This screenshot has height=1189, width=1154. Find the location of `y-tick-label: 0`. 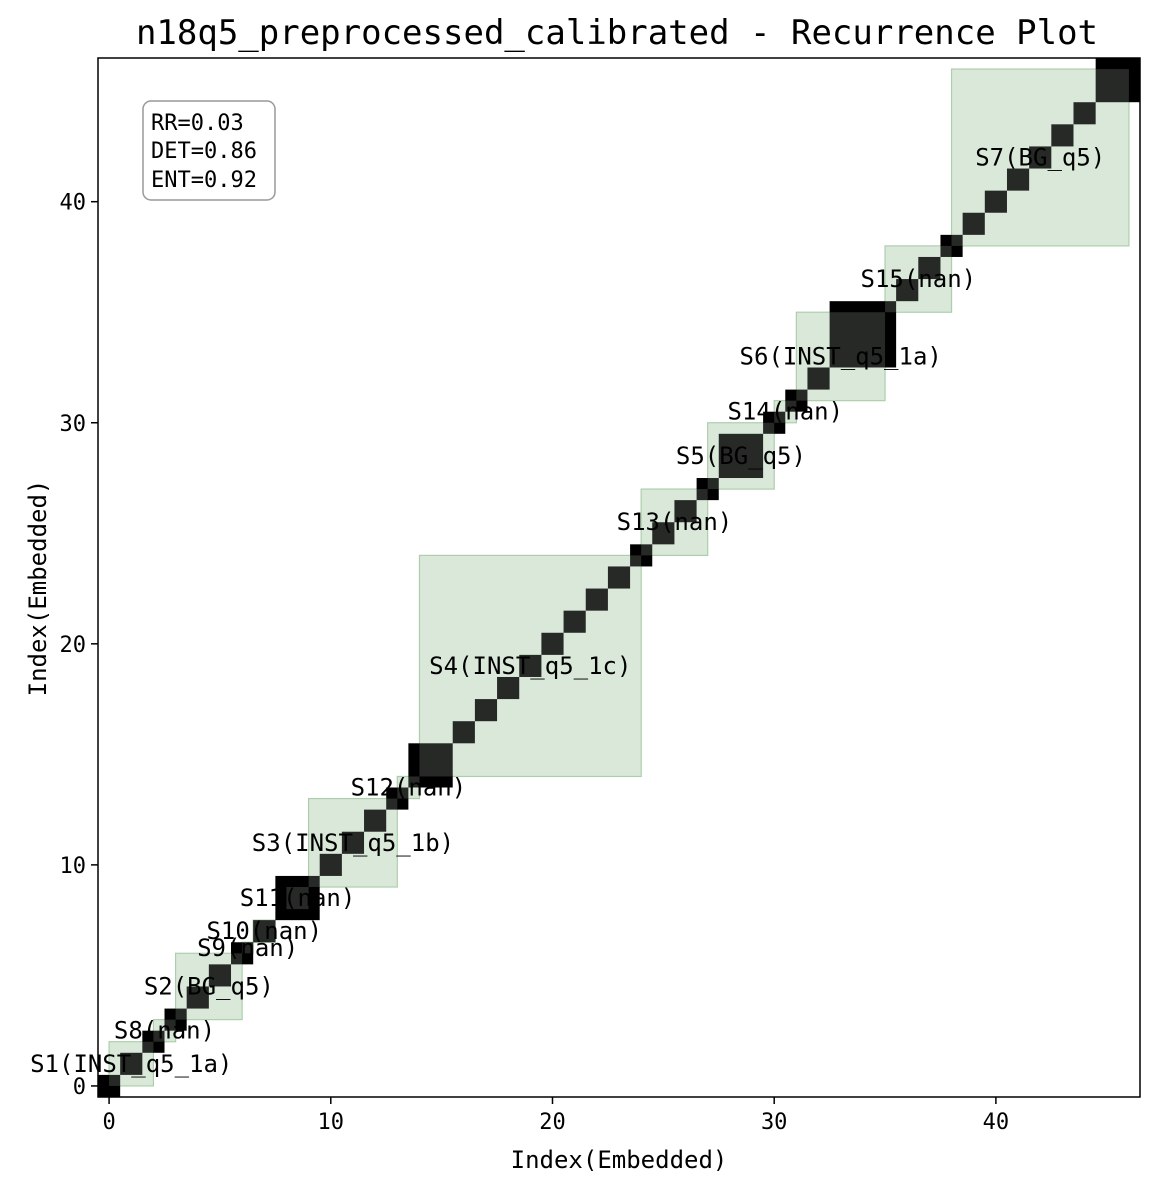

y-tick-label: 0 is located at coordinates (79, 1087).